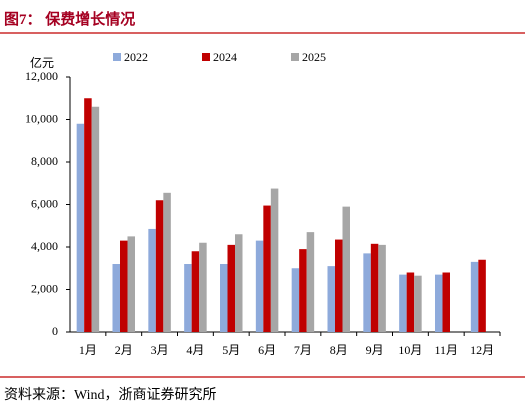  What do you see at coordinates (110, 395) in the screenshot?
I see `source-note: 资料来源：Wind，浙商证券研究所` at bounding box center [110, 395].